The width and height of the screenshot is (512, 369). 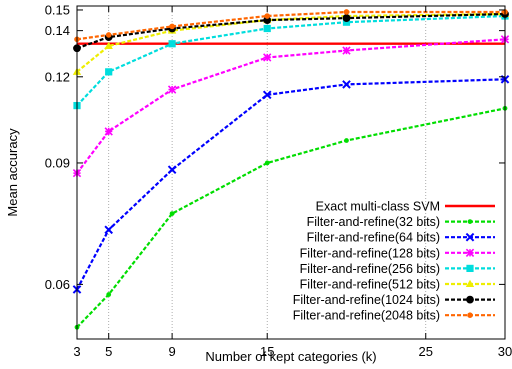 What do you see at coordinates (505, 351) in the screenshot?
I see `x-tick-label: 30` at bounding box center [505, 351].